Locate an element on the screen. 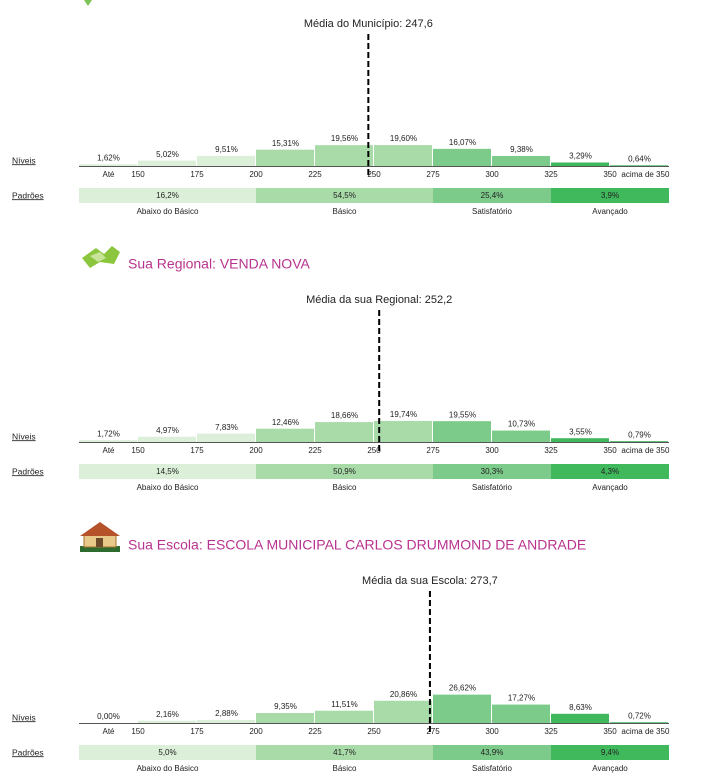  value-label: 0,00% is located at coordinates (108, 716).